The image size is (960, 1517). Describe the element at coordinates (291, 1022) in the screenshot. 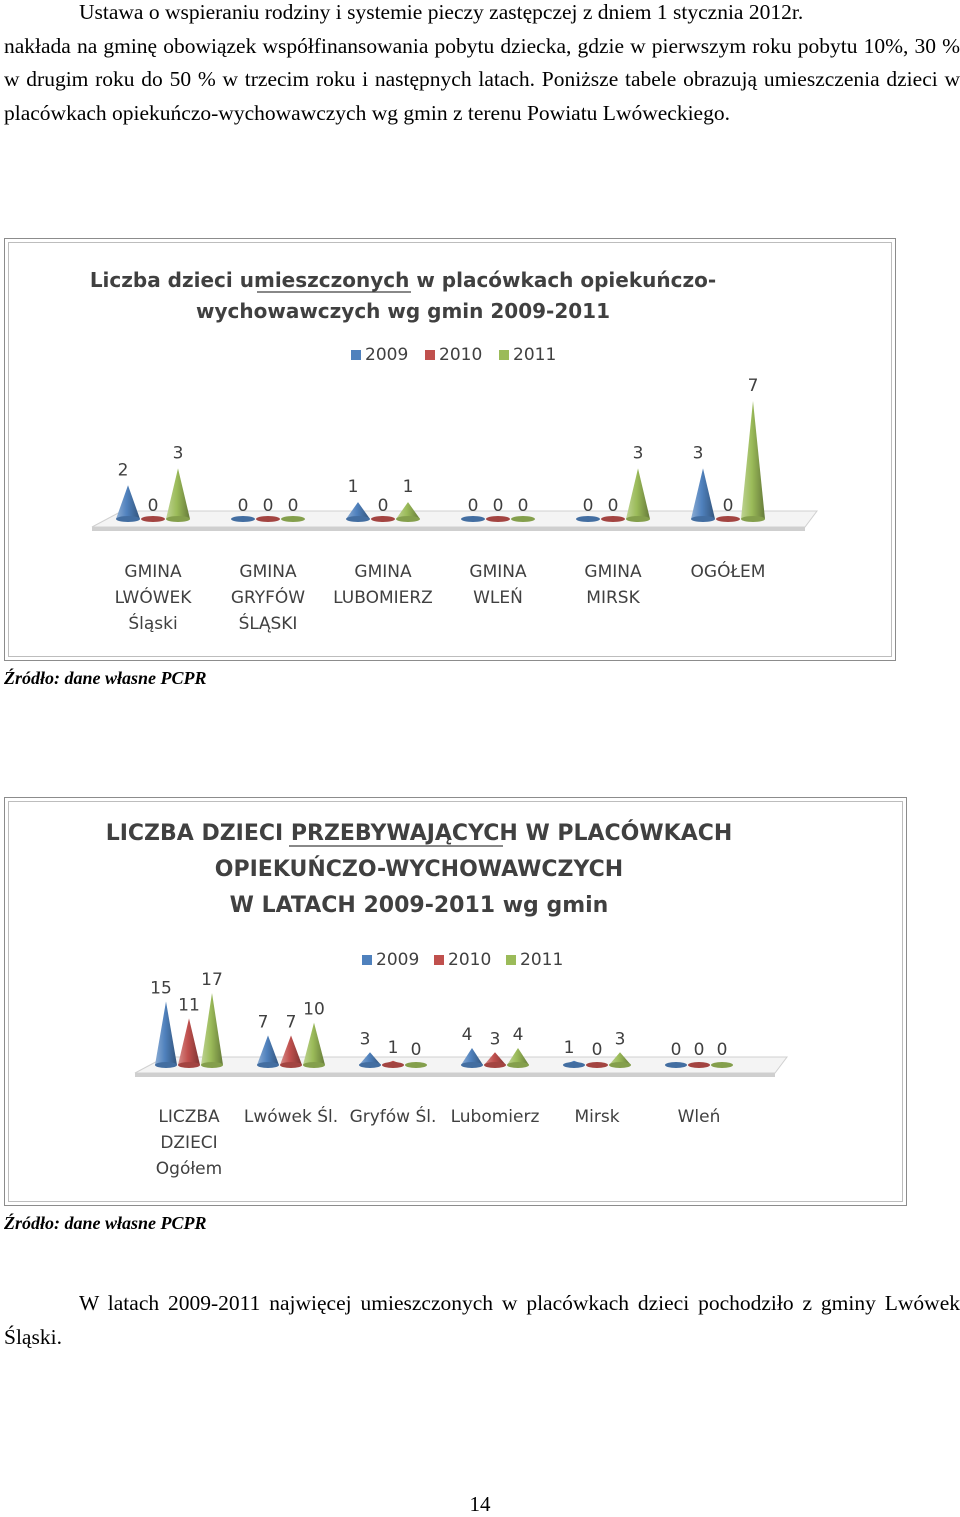

I see `value-label-2010-1: 7` at that location.